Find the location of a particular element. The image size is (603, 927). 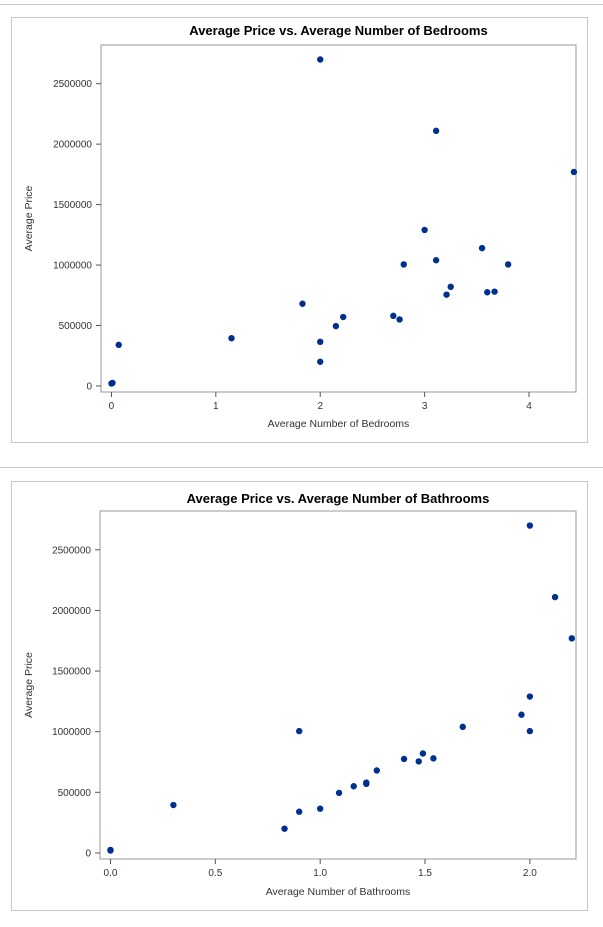

x-tick-label: 1 is located at coordinates (216, 406).